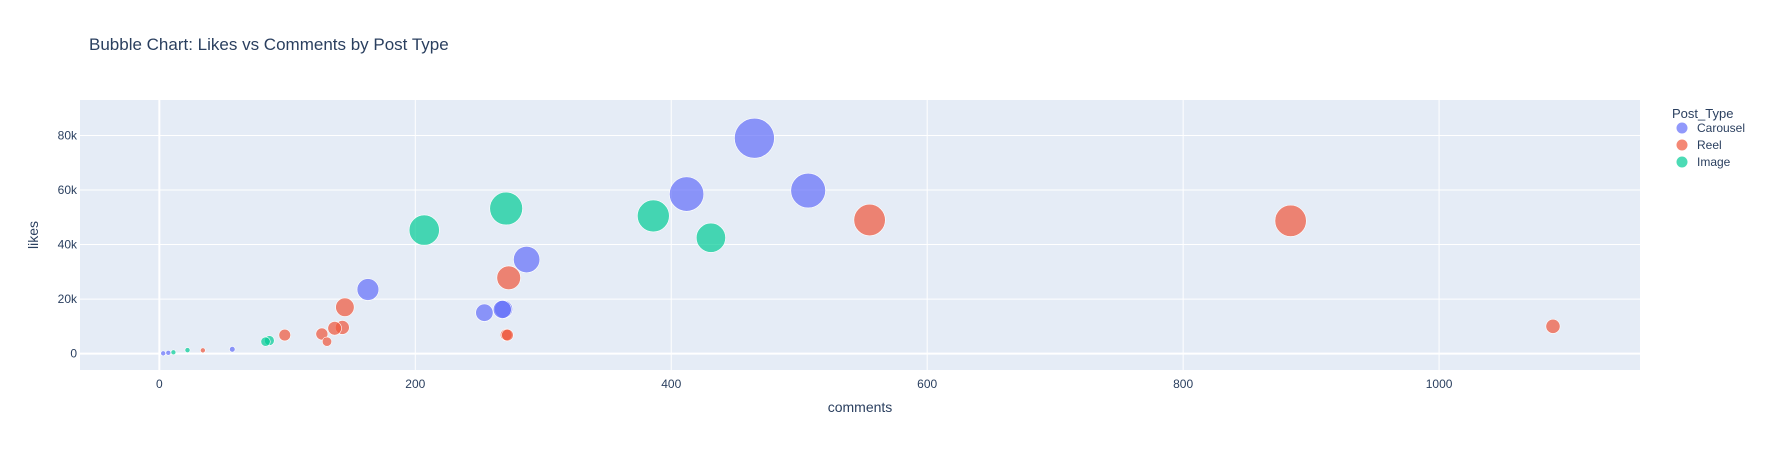 The height and width of the screenshot is (450, 1778). Describe the element at coordinates (1439, 384) in the screenshot. I see `x-tick-label: 1000` at that location.